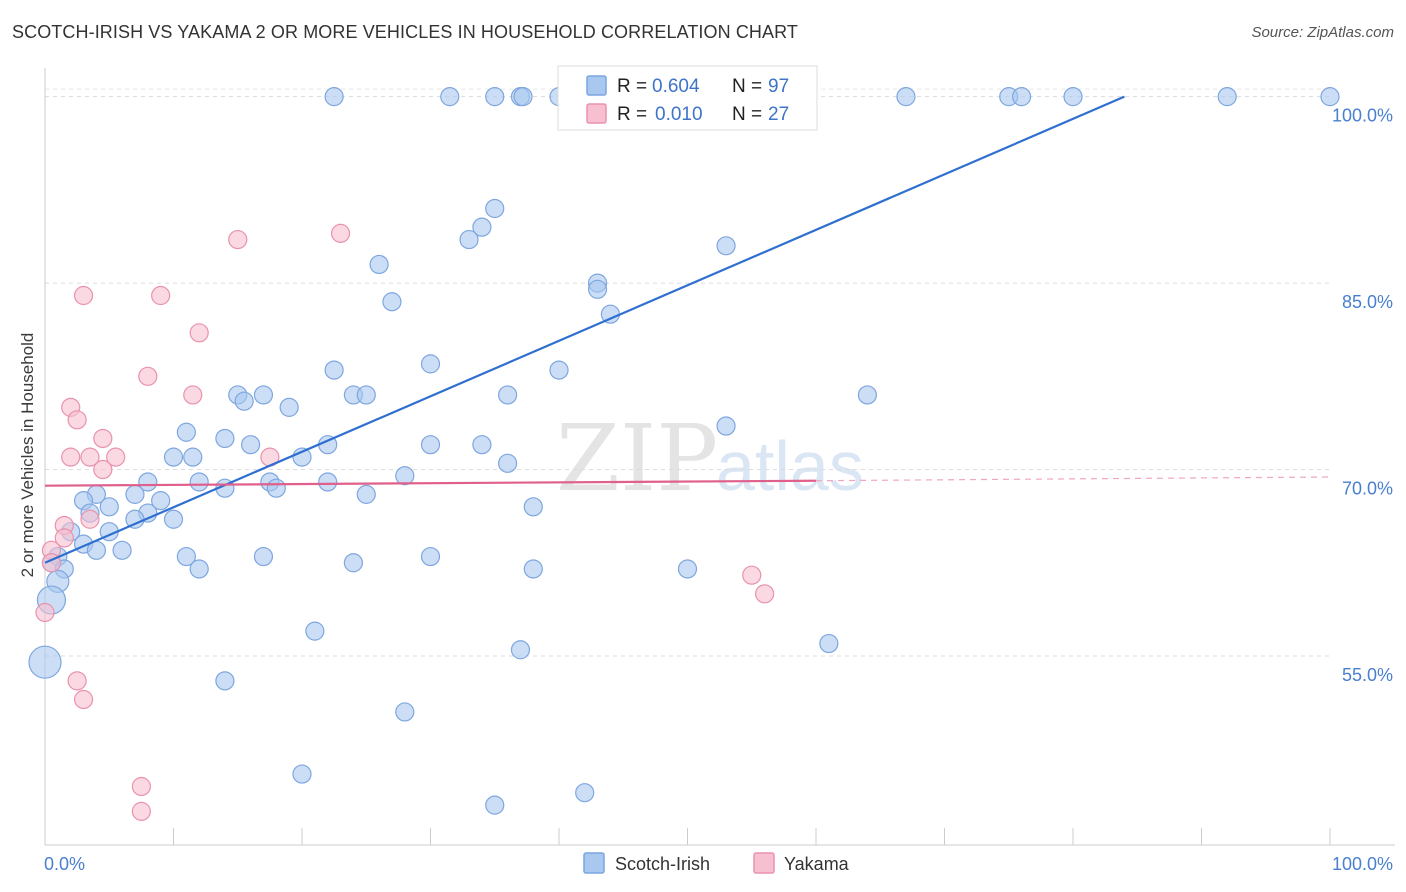 This screenshot has height=892, width=1406. I want to click on yakama-trend-extension, so click(1073, 479).